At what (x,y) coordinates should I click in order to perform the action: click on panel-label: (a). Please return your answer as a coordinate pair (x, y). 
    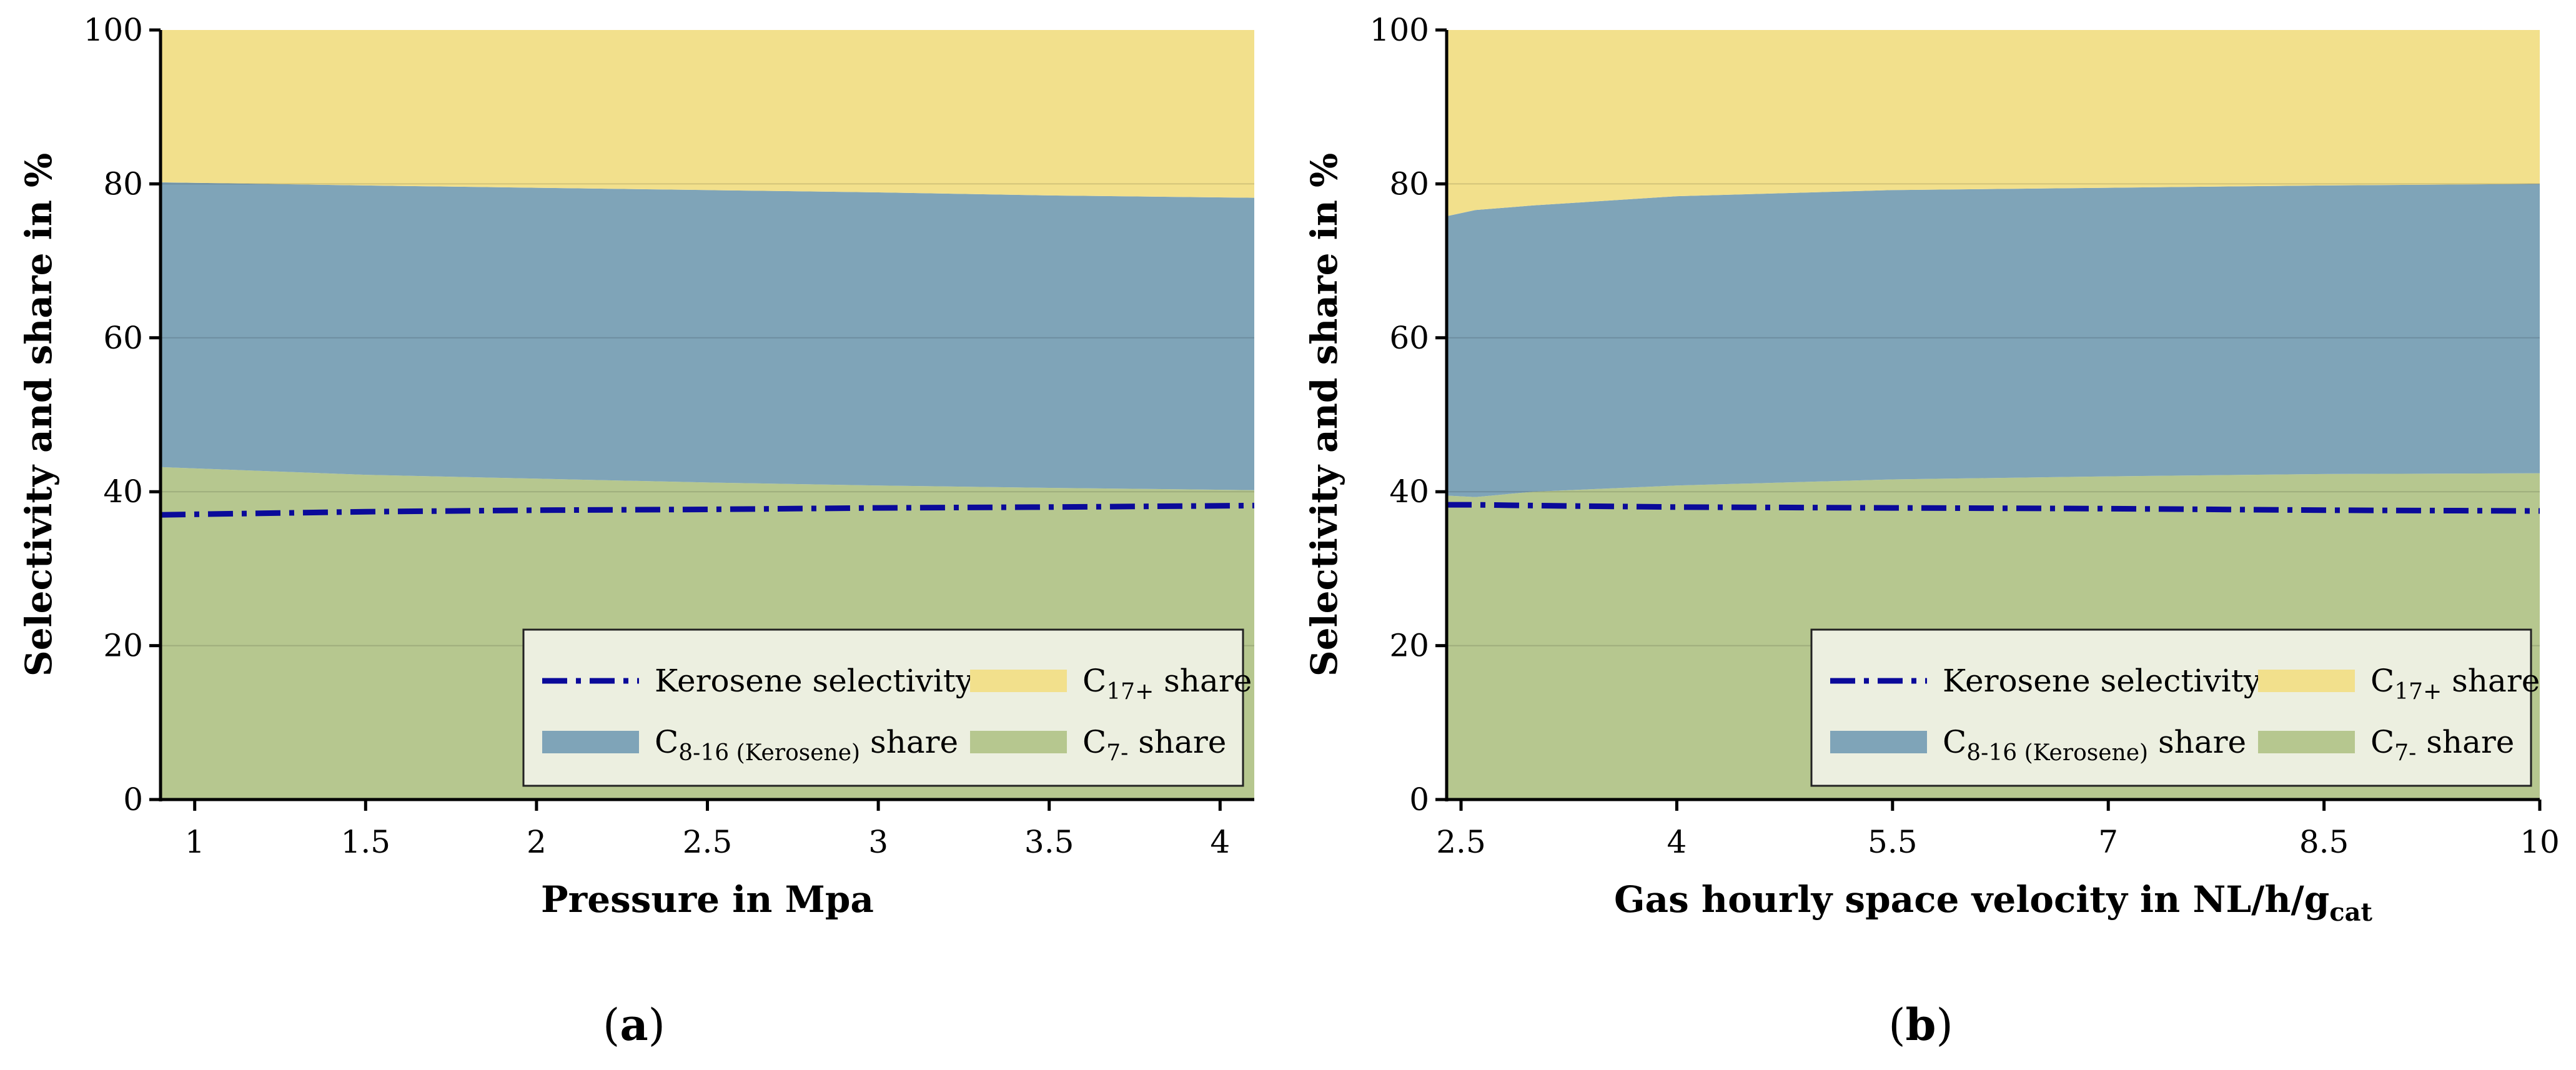
    Looking at the image, I should click on (634, 1025).